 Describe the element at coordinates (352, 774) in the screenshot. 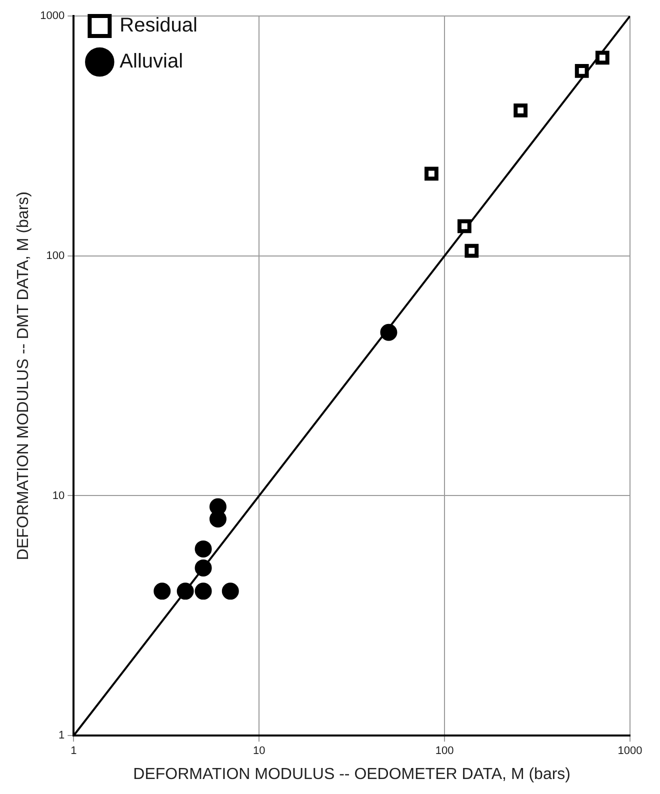

I see `x-axis-title: DEFORMATION MODULUS -- OEDOMETER DATA, M (bars)` at that location.